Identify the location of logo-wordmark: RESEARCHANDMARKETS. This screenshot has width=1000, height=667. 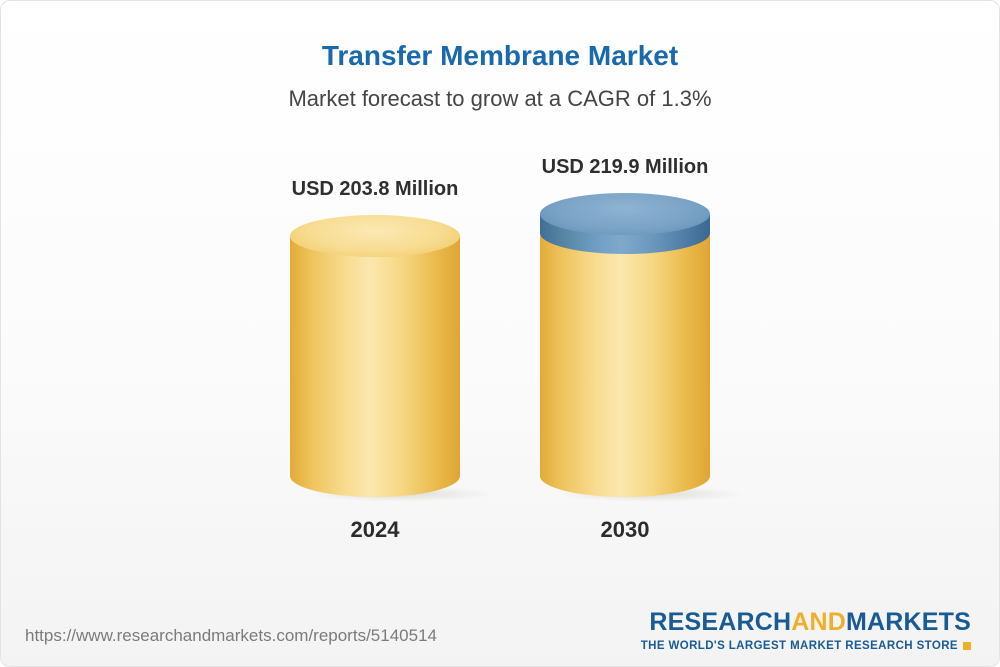
(806, 622).